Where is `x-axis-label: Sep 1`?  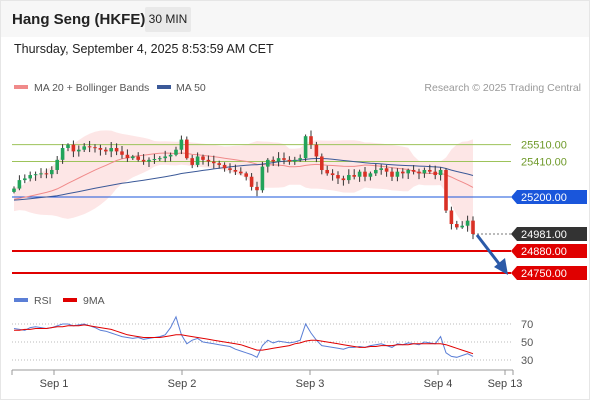 x-axis-label: Sep 1 is located at coordinates (54, 384).